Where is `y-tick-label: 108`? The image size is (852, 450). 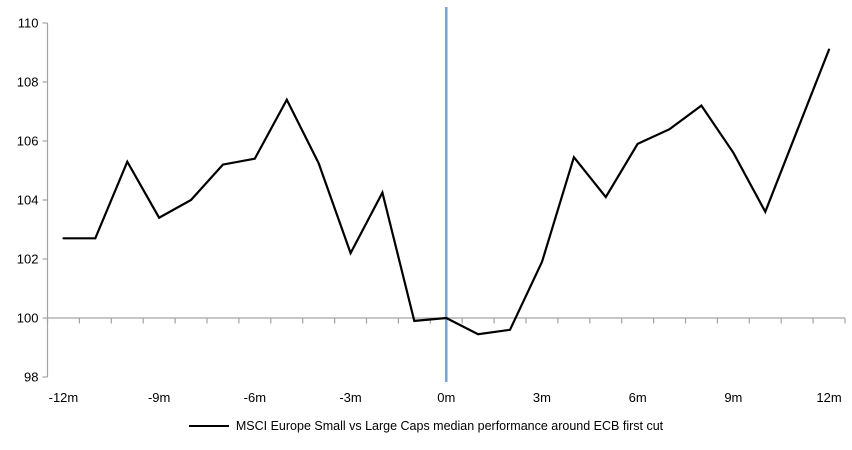 y-tick-label: 108 is located at coordinates (28, 82).